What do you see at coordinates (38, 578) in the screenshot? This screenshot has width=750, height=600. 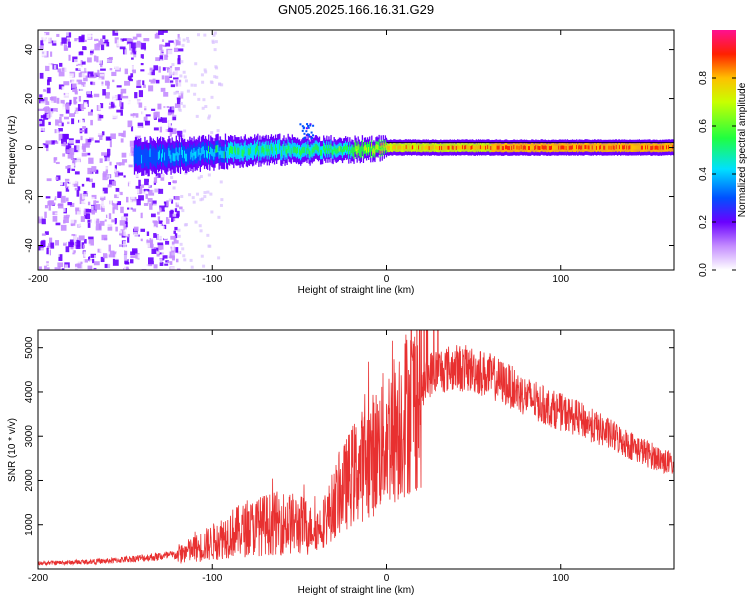 I see `x-tick-label: -200` at bounding box center [38, 578].